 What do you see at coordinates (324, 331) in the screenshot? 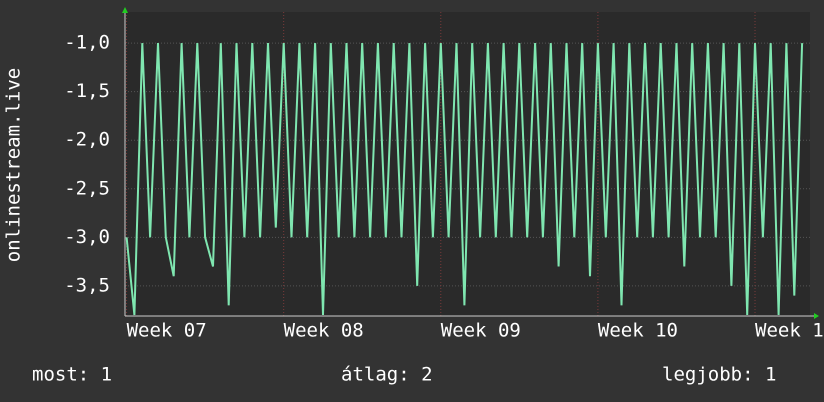
I see `x-tick-label: Week 08` at bounding box center [324, 331].